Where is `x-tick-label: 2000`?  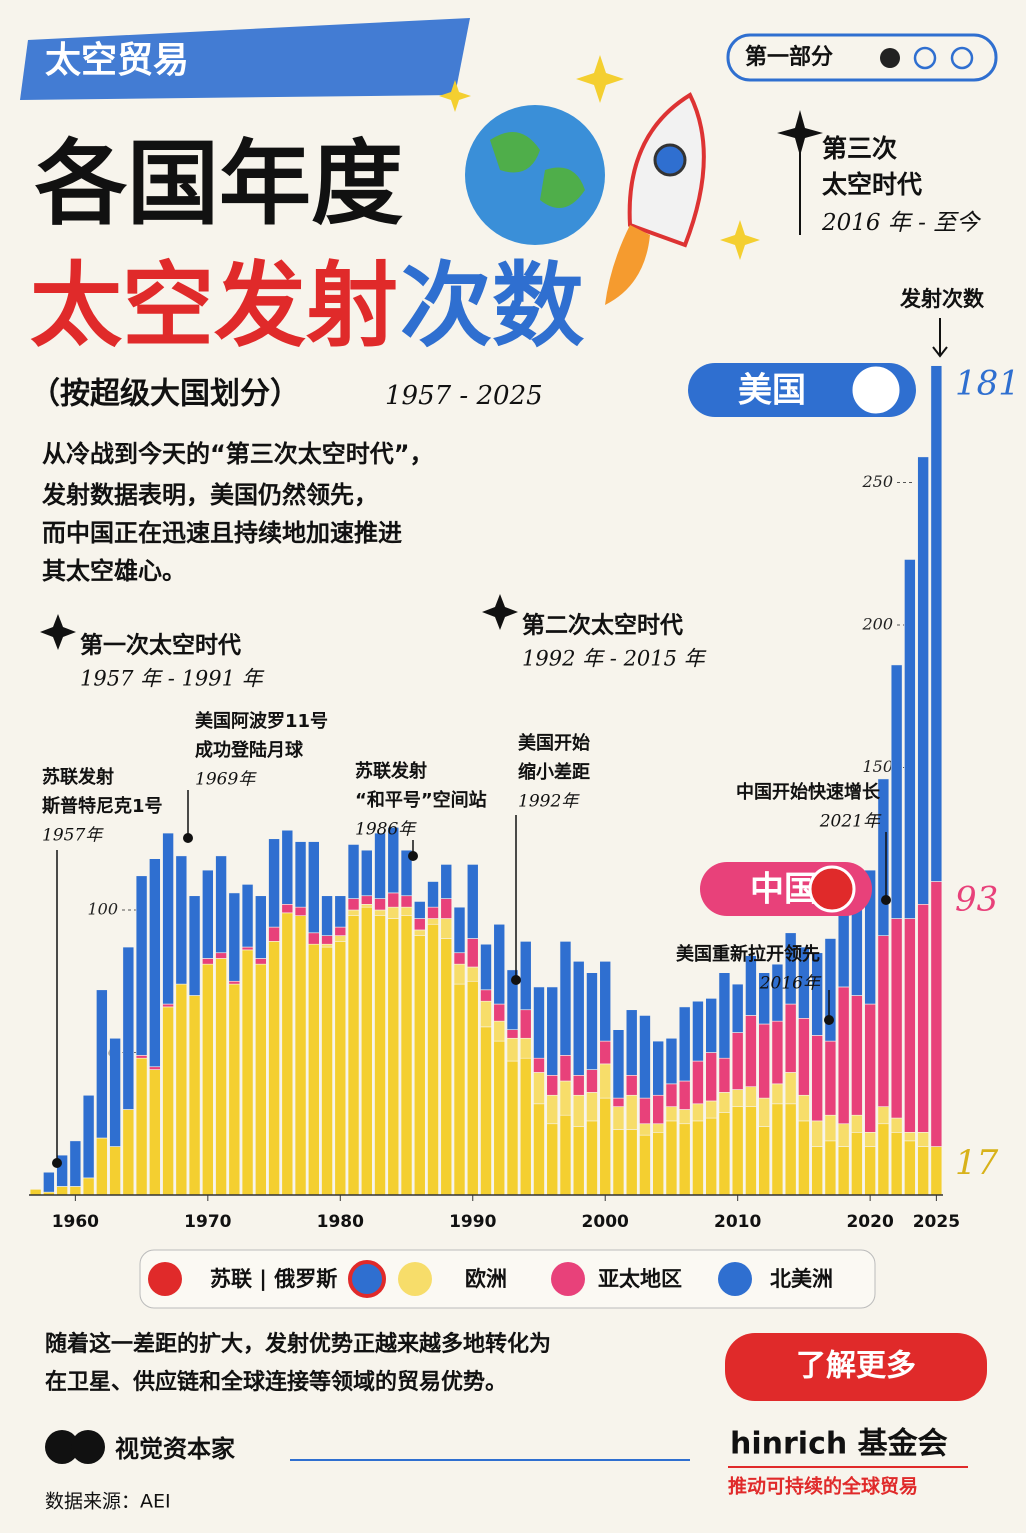
x-tick-label: 2000 is located at coordinates (605, 1222).